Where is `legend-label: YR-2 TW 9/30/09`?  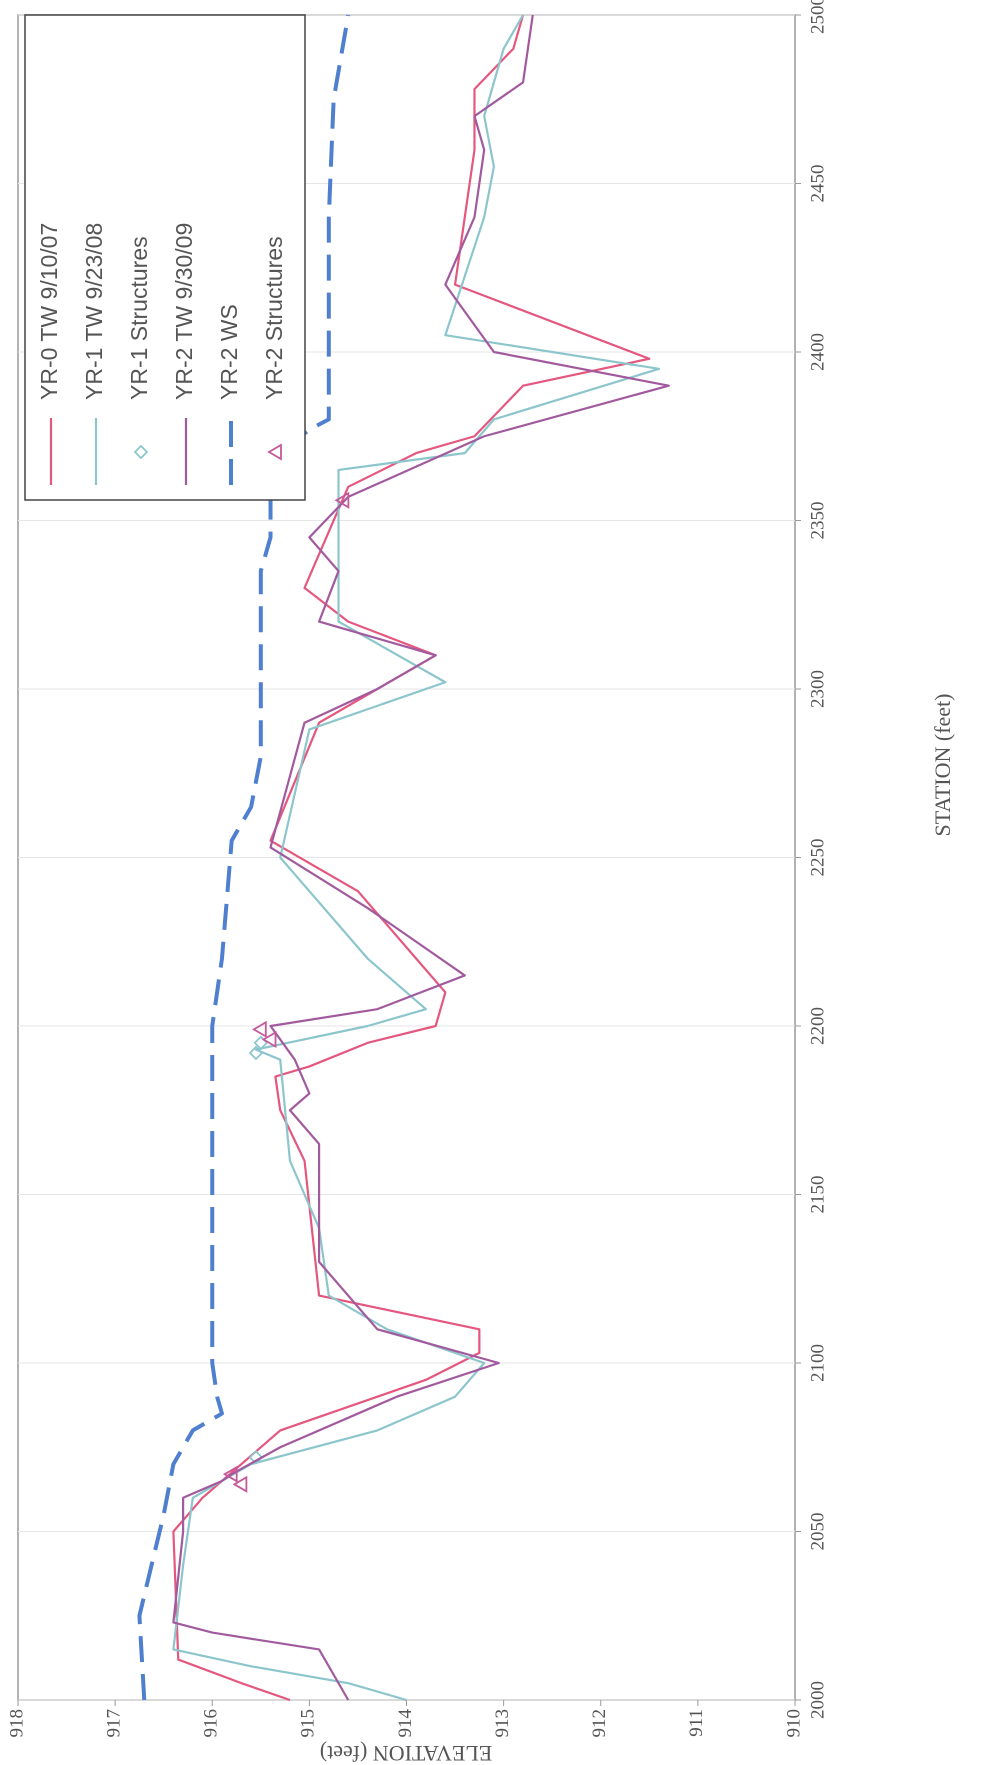 legend-label: YR-2 TW 9/30/09 is located at coordinates (184, 311).